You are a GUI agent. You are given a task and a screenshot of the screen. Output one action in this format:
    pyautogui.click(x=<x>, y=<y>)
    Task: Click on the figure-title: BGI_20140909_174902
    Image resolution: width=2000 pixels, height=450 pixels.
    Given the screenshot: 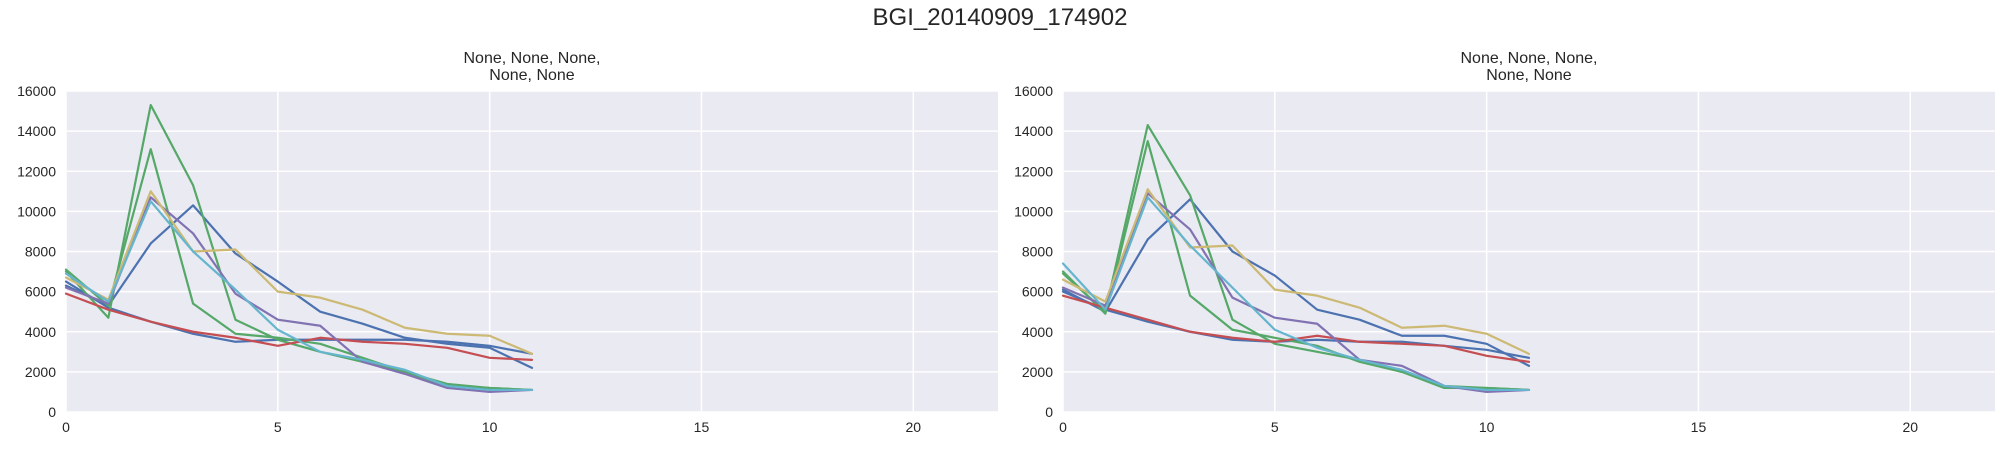 What is the action you would take?
    pyautogui.click(x=1000, y=17)
    